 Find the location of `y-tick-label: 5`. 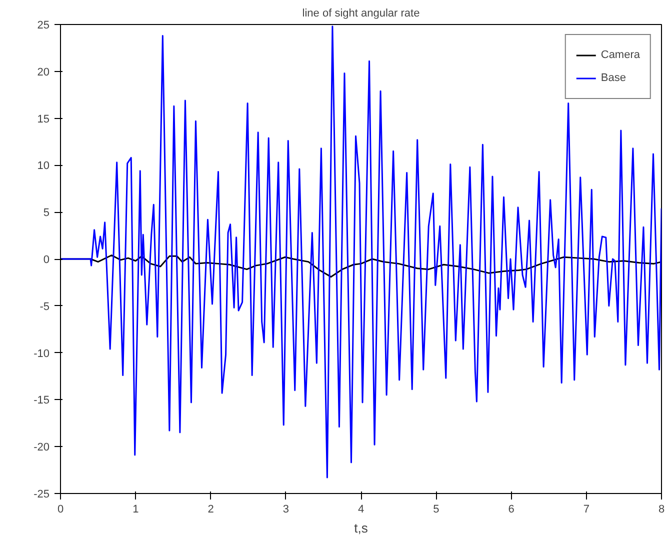

y-tick-label: 5 is located at coordinates (46, 213).